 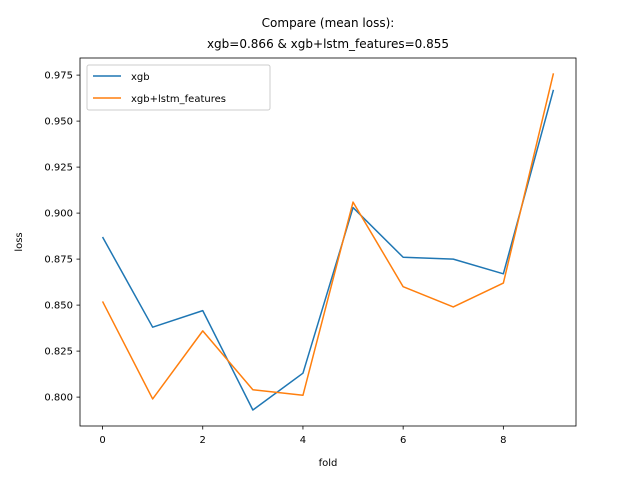 What do you see at coordinates (328, 463) in the screenshot?
I see `x-axis-label: fold` at bounding box center [328, 463].